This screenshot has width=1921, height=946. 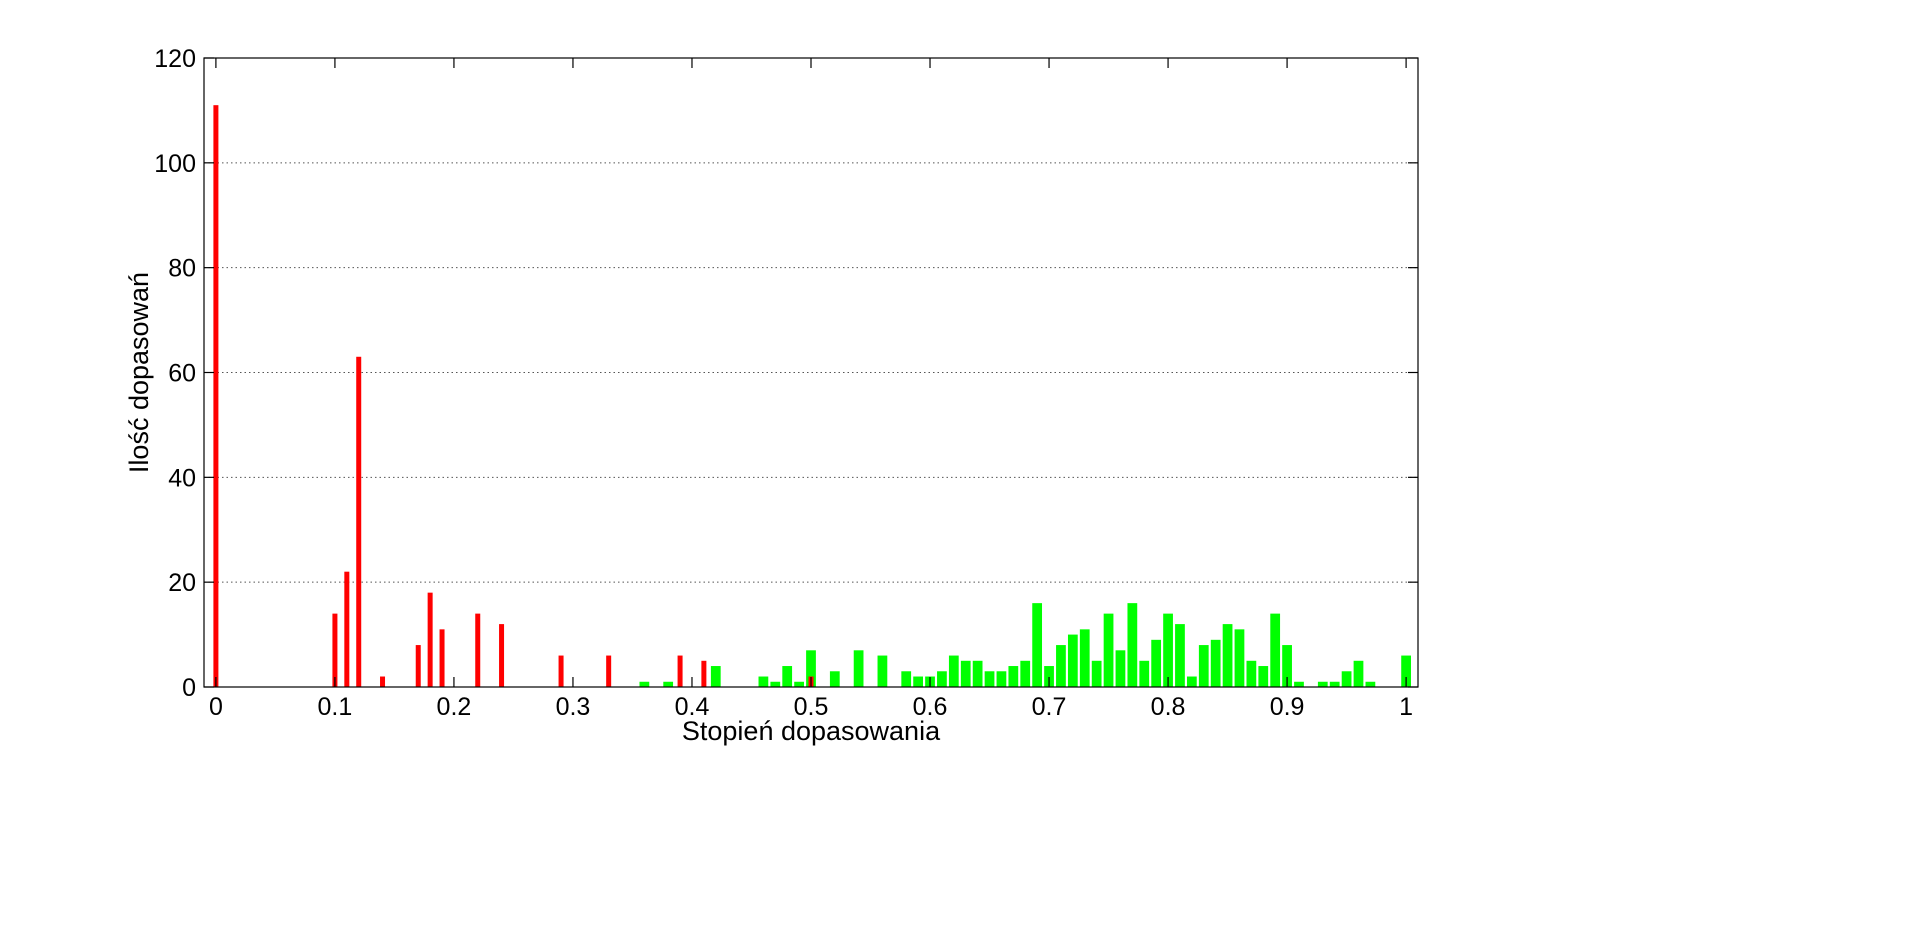 I want to click on y-tick-label: 60, so click(x=182, y=374).